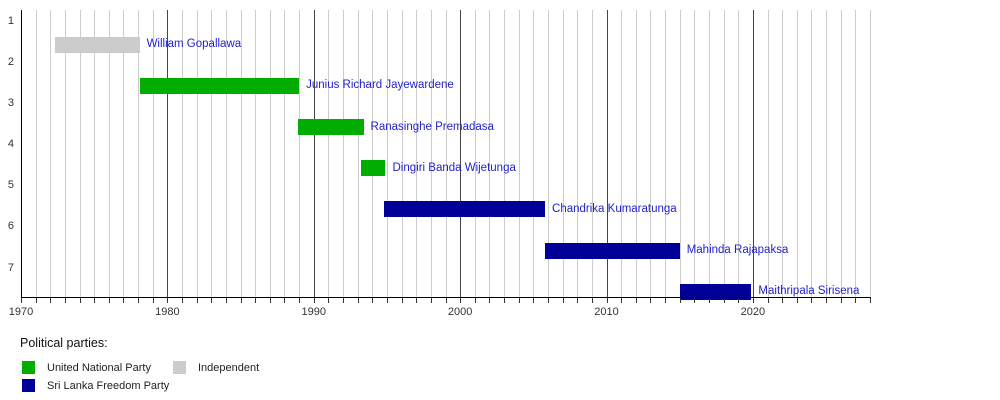 The image size is (1000, 400). I want to click on bar-label: Mahinda Rajapaksa, so click(737, 250).